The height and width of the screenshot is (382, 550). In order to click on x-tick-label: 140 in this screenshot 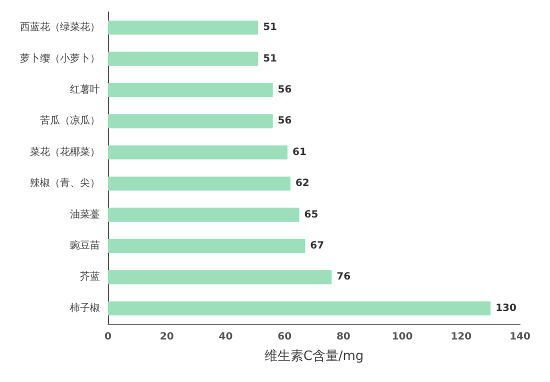, I will do `click(520, 337)`.